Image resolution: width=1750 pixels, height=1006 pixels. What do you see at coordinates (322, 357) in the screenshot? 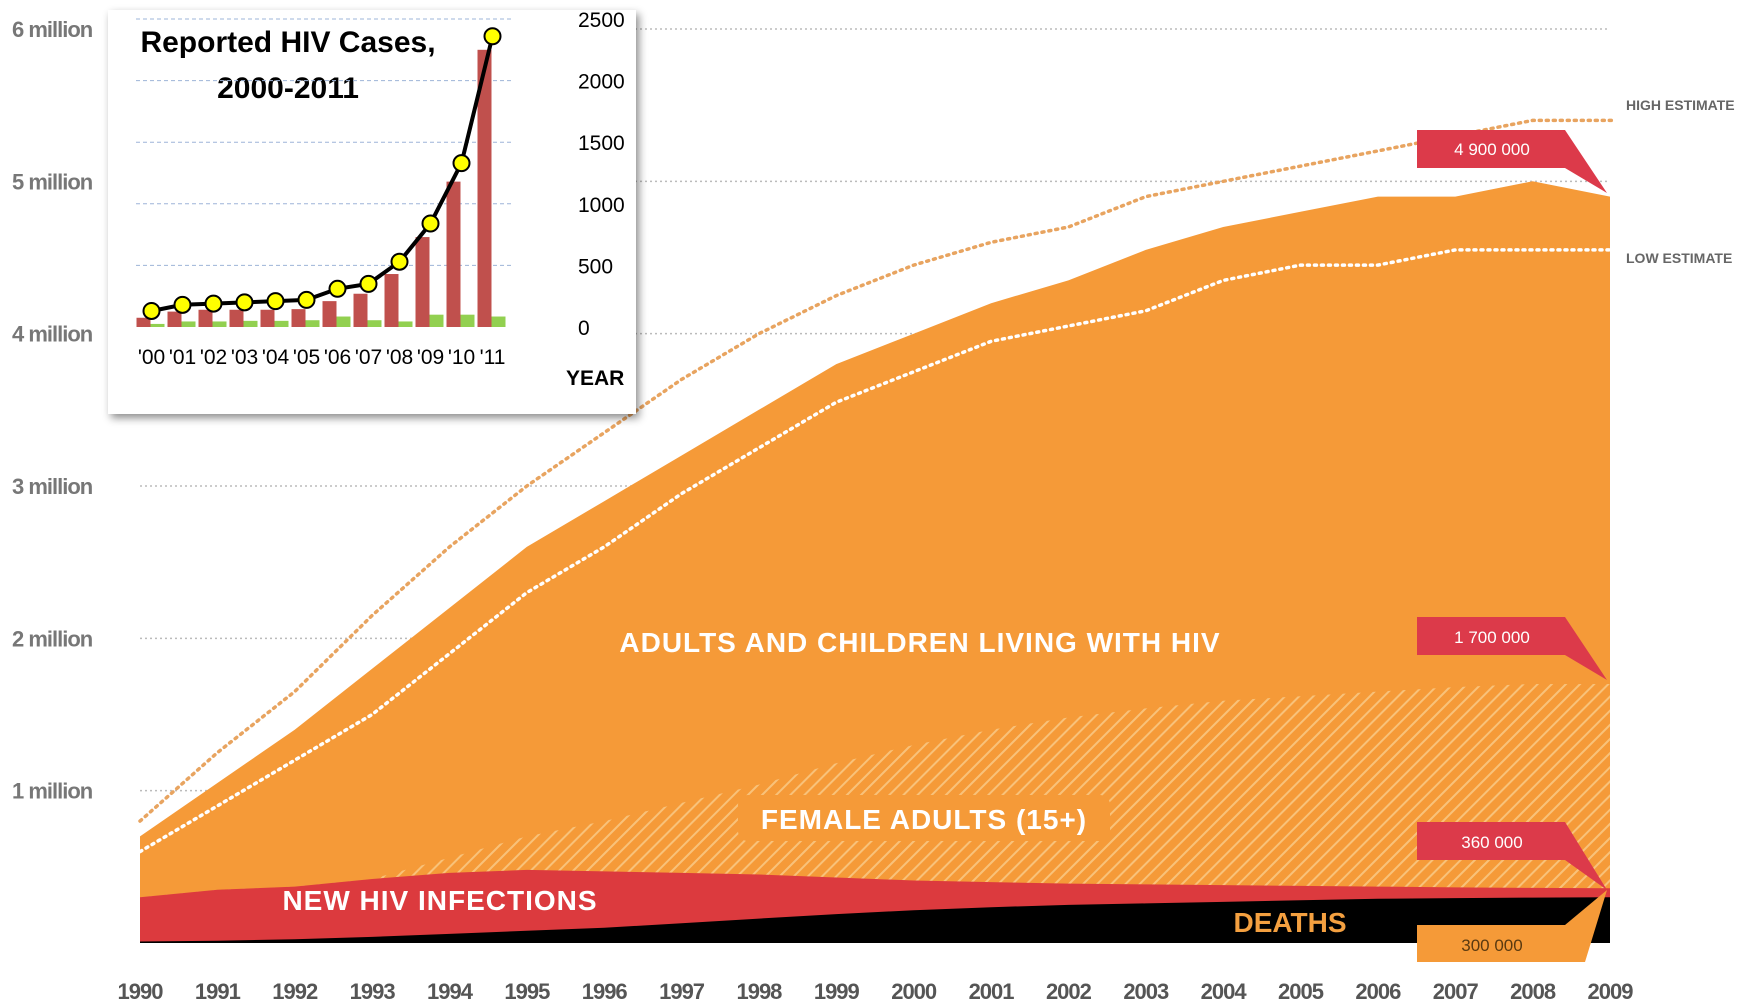
I see `inset-x-ticks: '00'01'02'03'04'05'06'07'08'09'10'11` at bounding box center [322, 357].